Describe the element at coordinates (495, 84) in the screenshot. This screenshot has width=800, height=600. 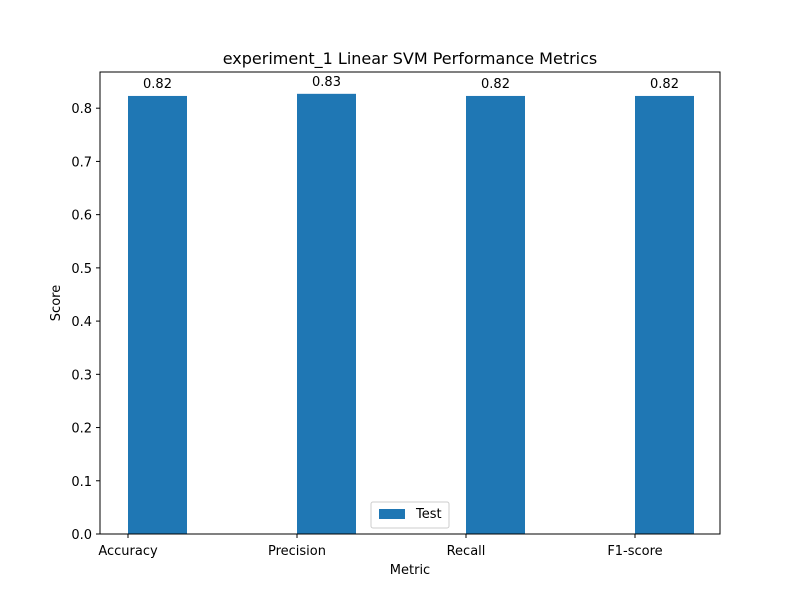
I see `data-label-recall: 0.82` at that location.